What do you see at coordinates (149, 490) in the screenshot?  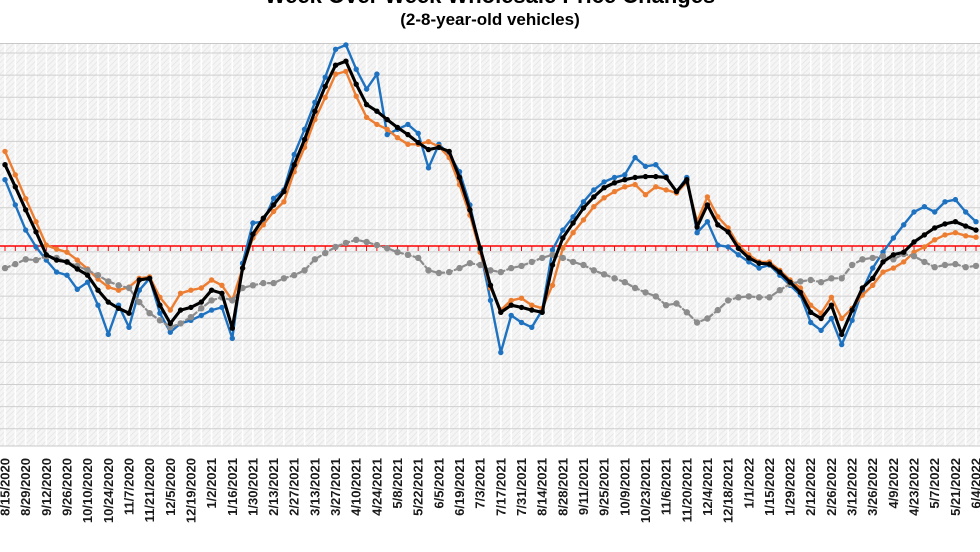 I see `x-axis-label: 11/21/2020` at bounding box center [149, 490].